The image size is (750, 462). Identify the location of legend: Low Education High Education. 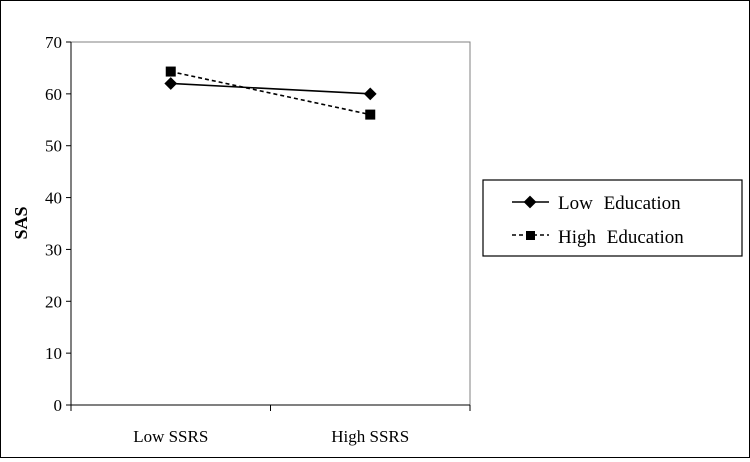
(612, 218).